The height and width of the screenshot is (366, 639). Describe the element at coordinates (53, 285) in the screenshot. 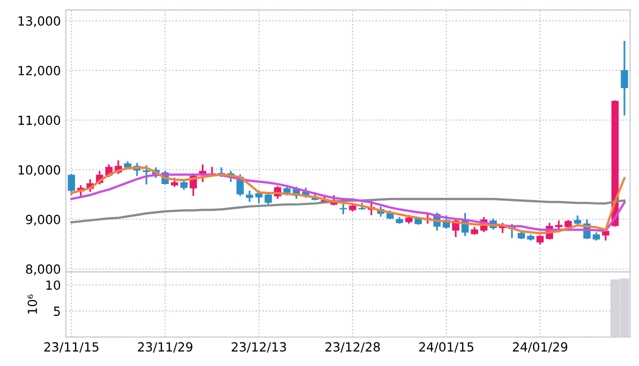

I see `y-tick-label: 10` at that location.